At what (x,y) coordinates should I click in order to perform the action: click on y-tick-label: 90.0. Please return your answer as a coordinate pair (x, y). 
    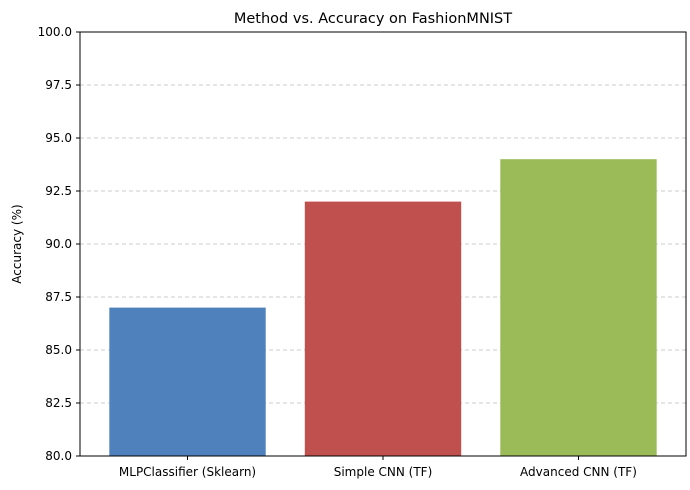
    Looking at the image, I should click on (58, 244).